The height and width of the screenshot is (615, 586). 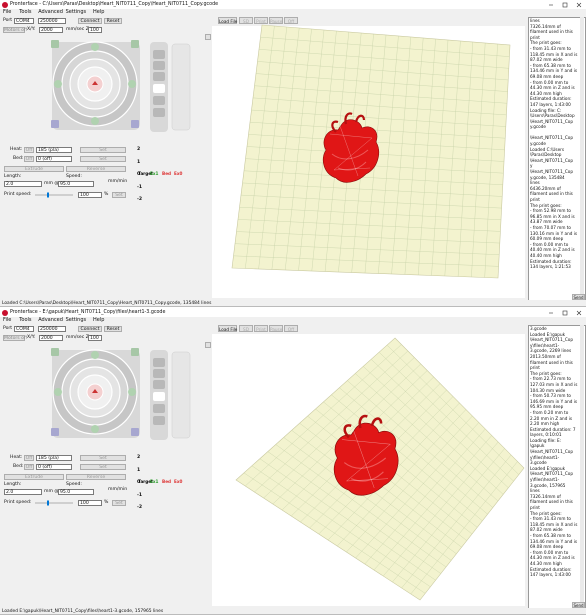 I want to click on slider-thumb, so click(x=48, y=195).